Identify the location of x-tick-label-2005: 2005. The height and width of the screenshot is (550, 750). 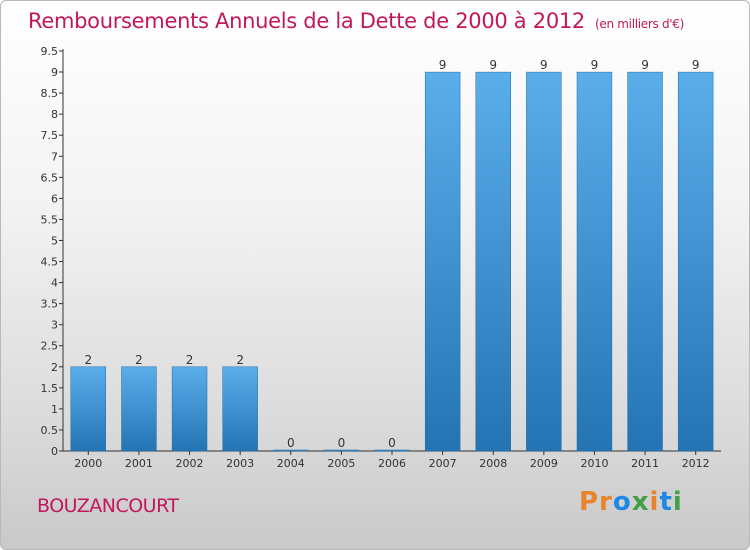
(341, 463).